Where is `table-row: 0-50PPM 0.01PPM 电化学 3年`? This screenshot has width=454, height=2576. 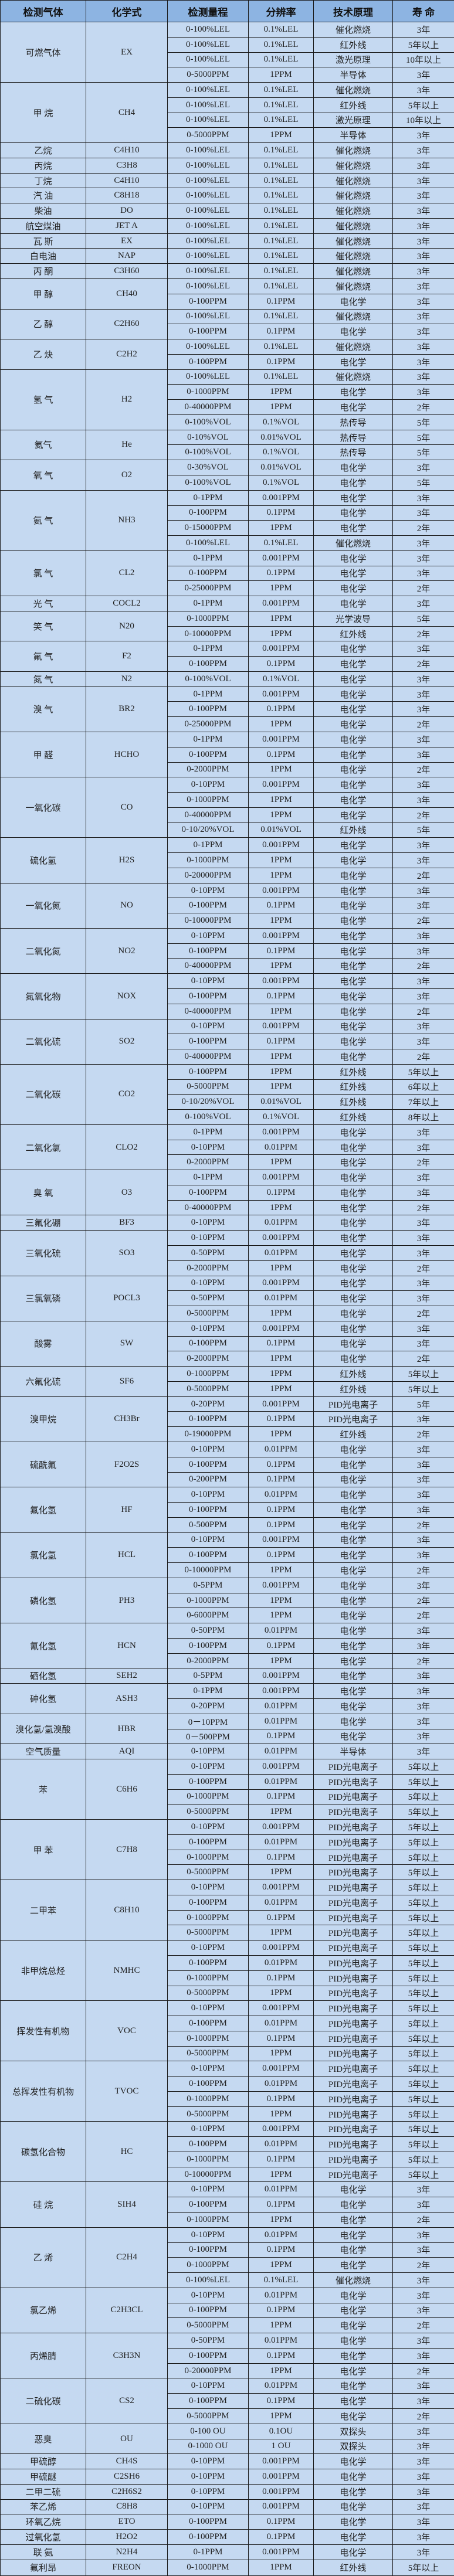 table-row: 0-50PPM 0.01PPM 电化学 3年 is located at coordinates (227, 1253).